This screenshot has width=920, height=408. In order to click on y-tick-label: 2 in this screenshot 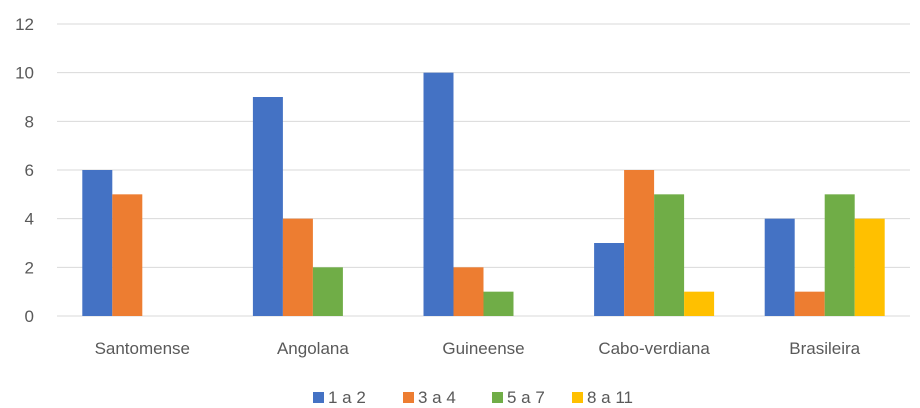, I will do `click(29, 267)`.